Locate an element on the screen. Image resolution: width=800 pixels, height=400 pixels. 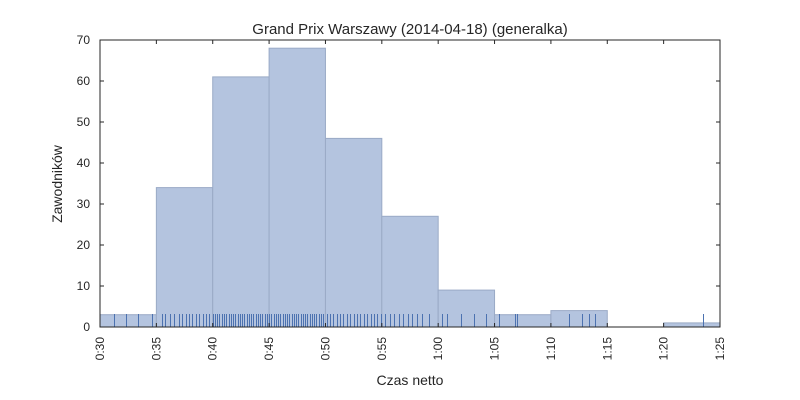
x-tick-label: 1:15 is located at coordinates (607, 349).